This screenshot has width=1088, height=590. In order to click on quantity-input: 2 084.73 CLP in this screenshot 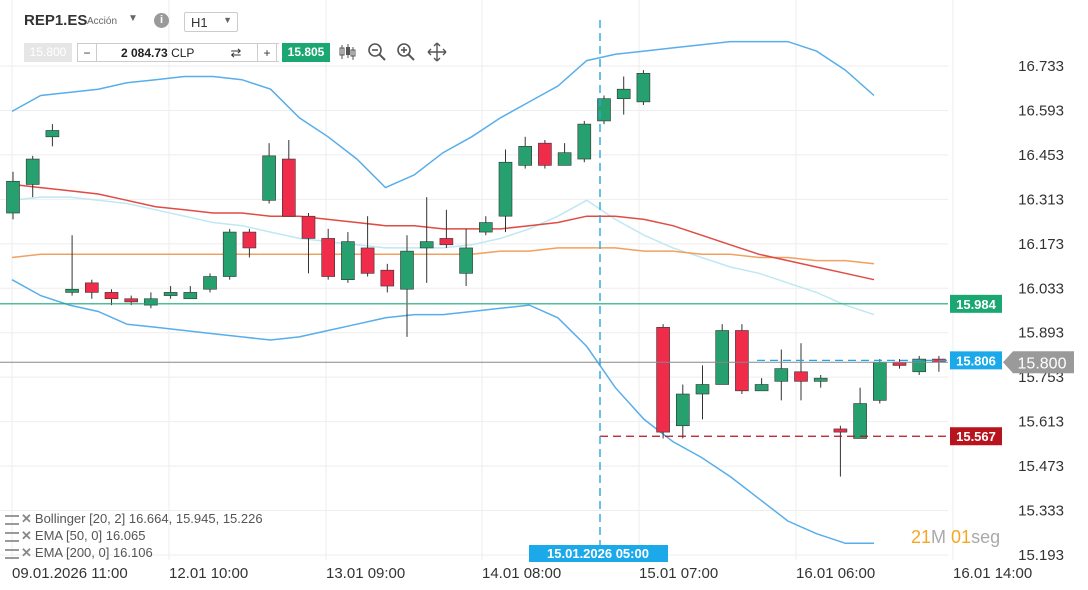, I will do `click(188, 52)`.